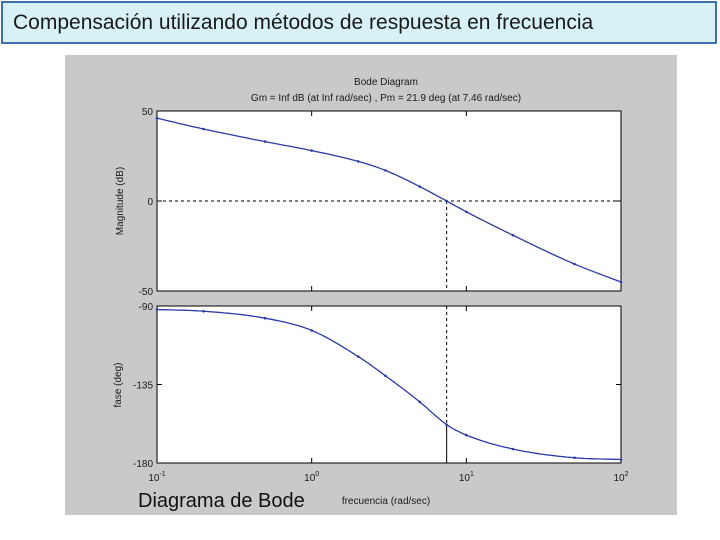 The width and height of the screenshot is (720, 540). I want to click on chart-title: Bode Diagram, so click(386, 82).